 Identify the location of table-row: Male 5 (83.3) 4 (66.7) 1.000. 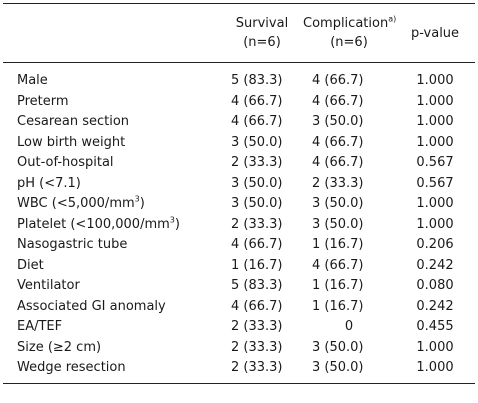
(239, 77).